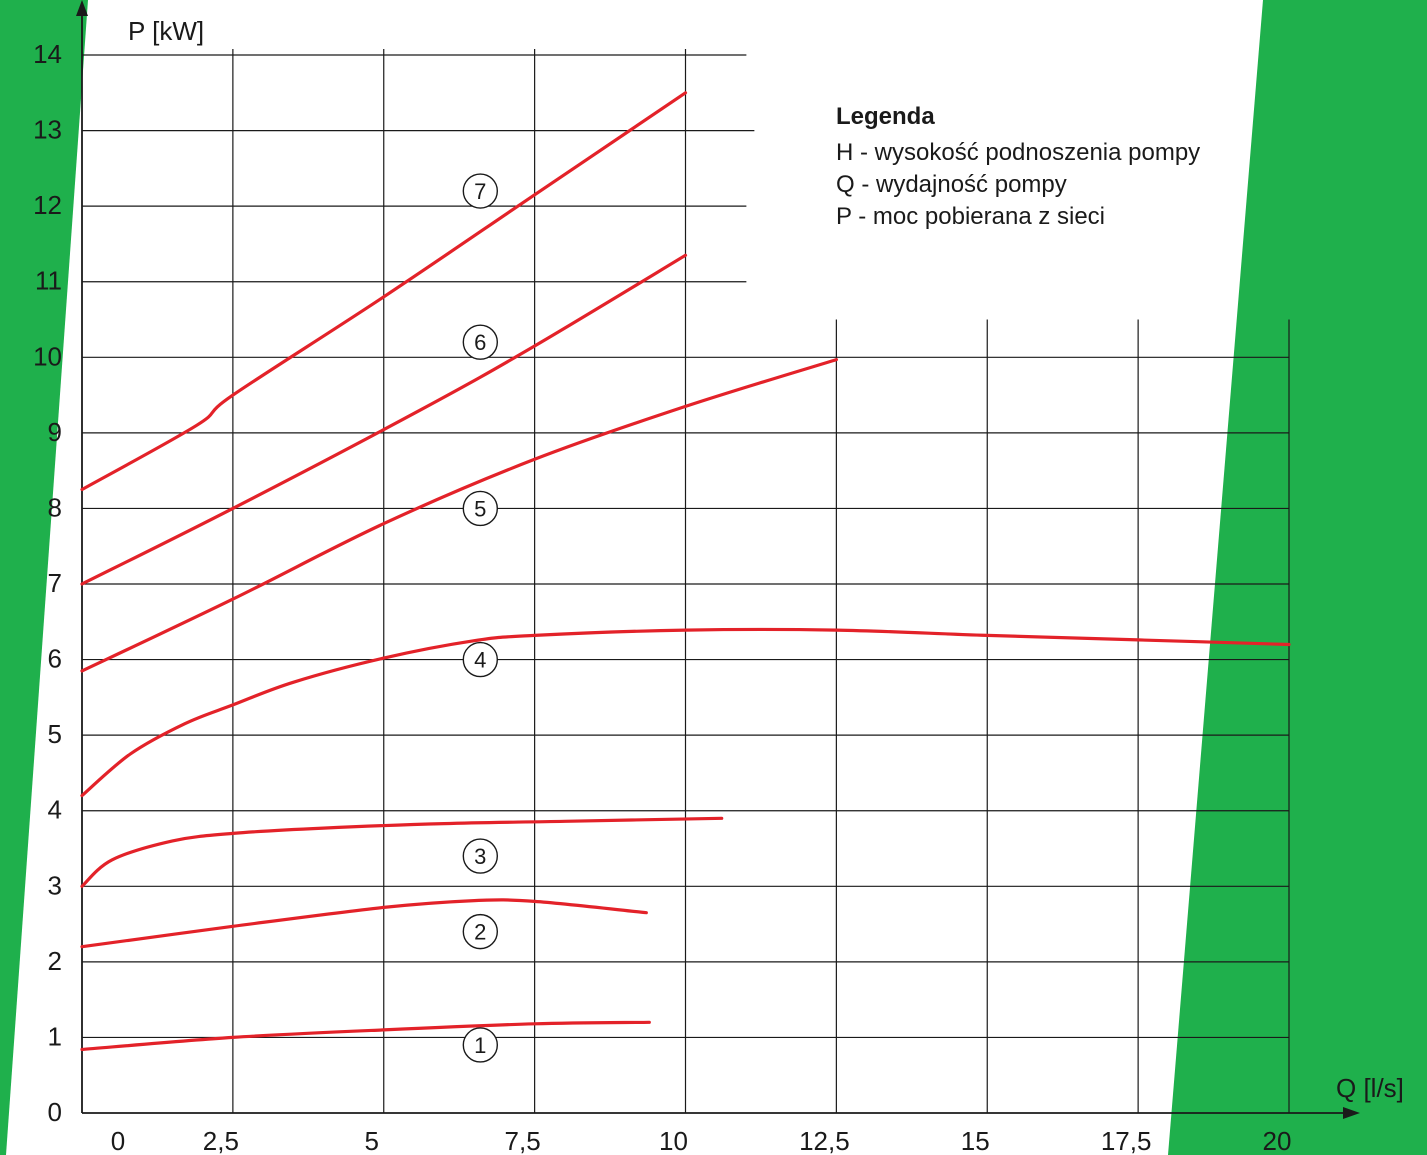 The width and height of the screenshot is (1427, 1155). I want to click on curve-marker-label: 7, so click(480, 191).